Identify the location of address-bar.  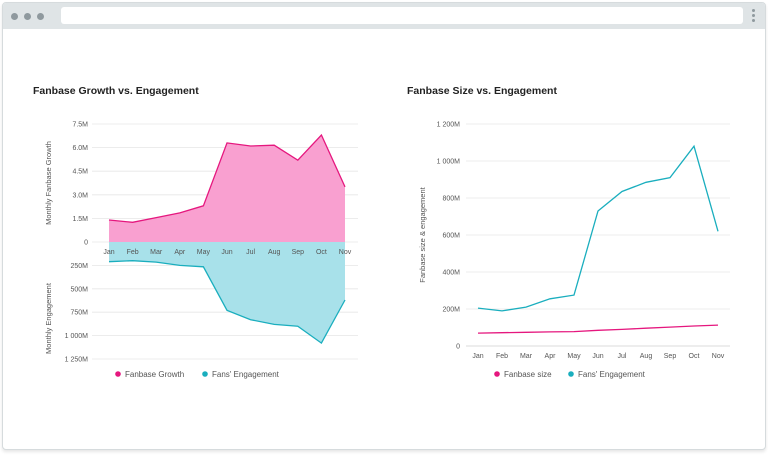
(402, 15).